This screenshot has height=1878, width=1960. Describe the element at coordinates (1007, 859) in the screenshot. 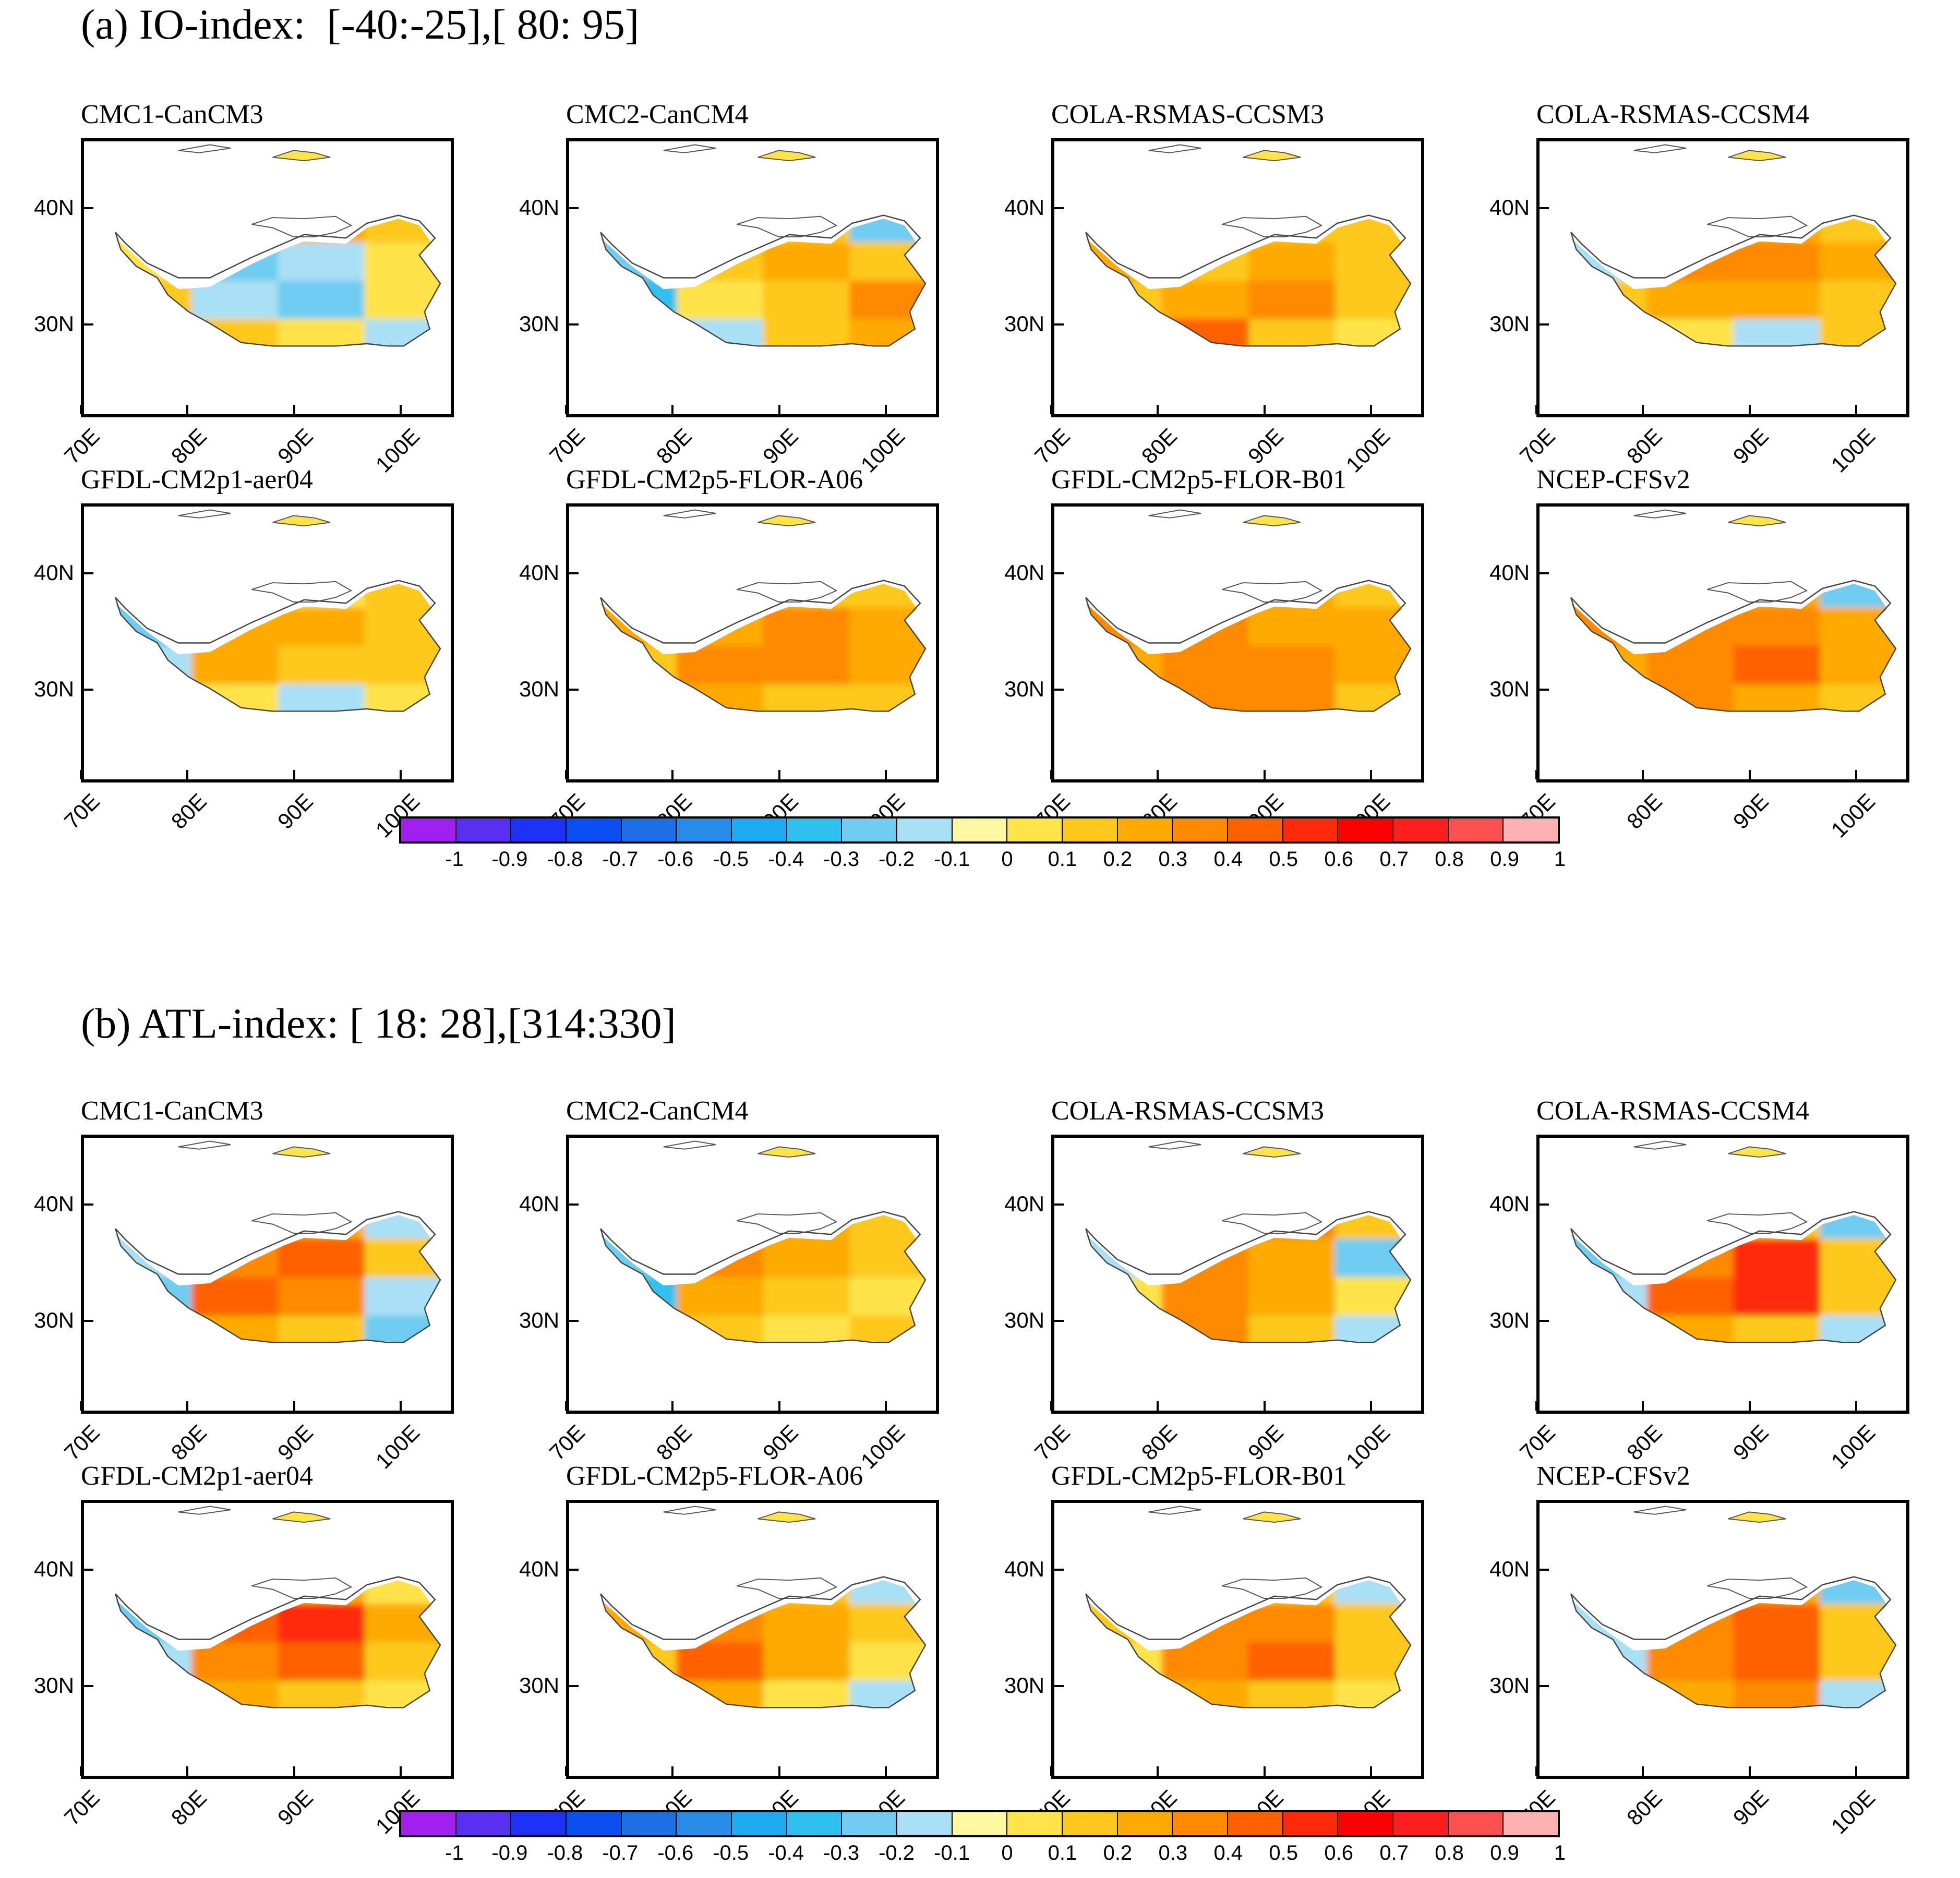

I see `colorbar-label: 0` at that location.